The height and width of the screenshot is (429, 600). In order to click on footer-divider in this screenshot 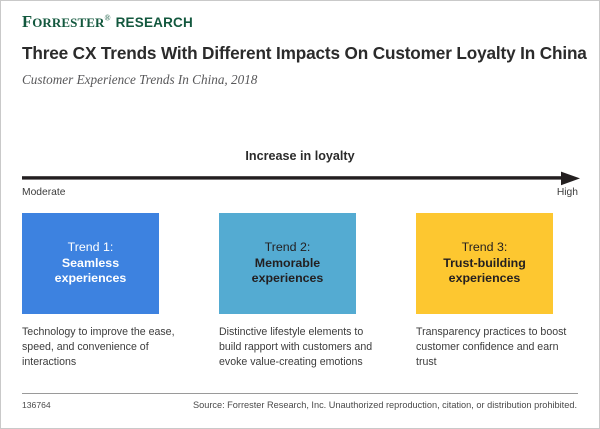, I will do `click(300, 393)`.